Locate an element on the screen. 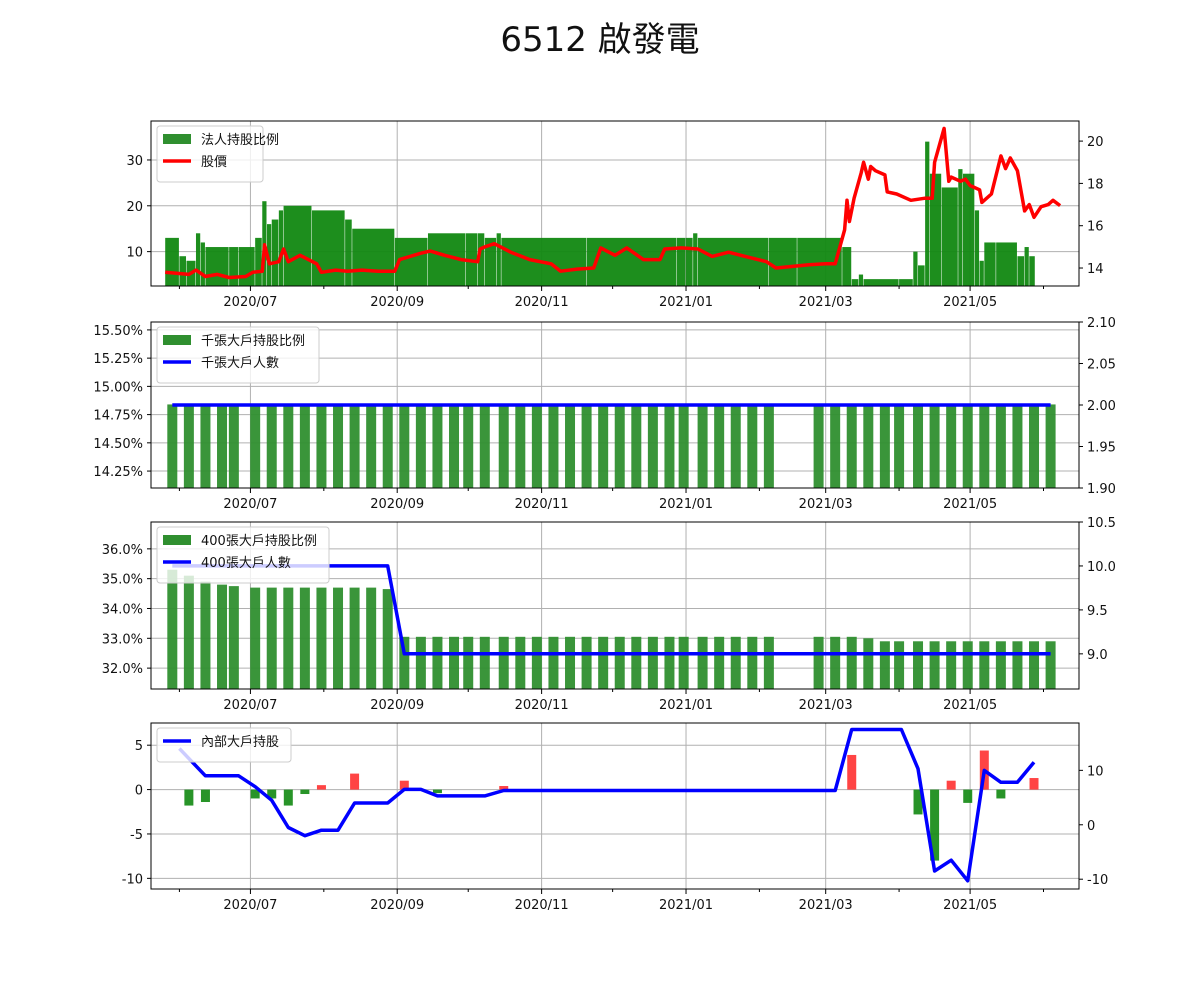 This screenshot has width=1200, height=1000. legend: 400張大戶持股比例 400張大戶人數 is located at coordinates (243, 555).